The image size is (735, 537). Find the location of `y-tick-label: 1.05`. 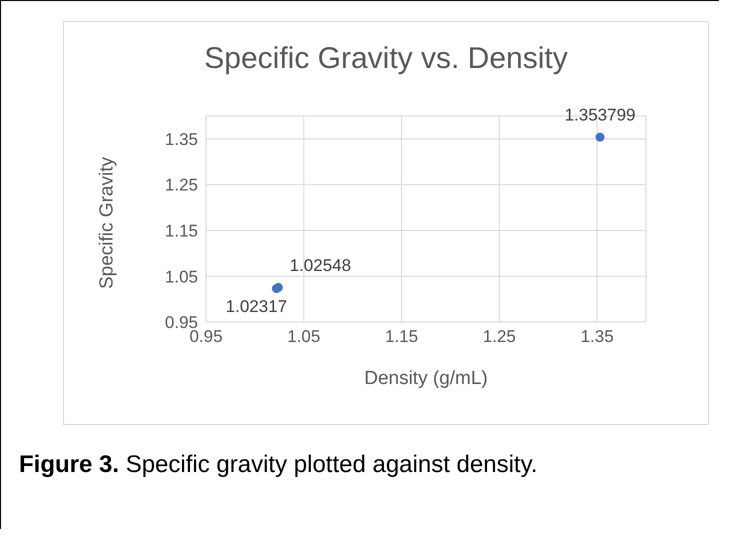

y-tick-label: 1.05 is located at coordinates (181, 276).